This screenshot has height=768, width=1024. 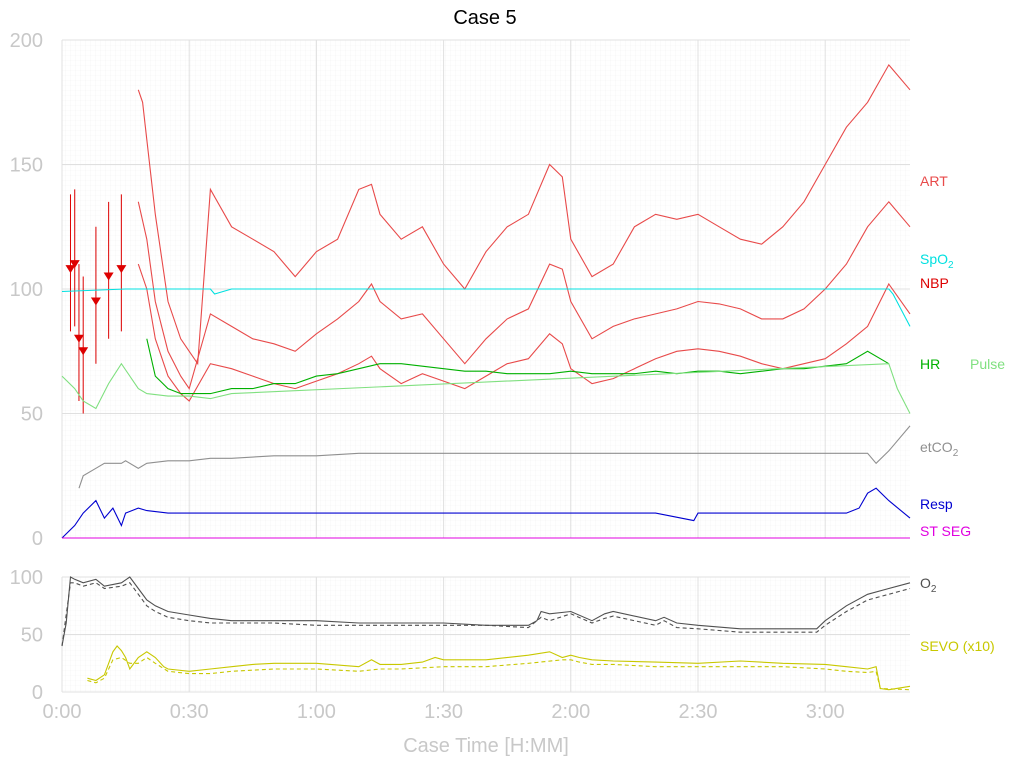 What do you see at coordinates (316, 712) in the screenshot?
I see `x-tick-label: 1:00` at bounding box center [316, 712].